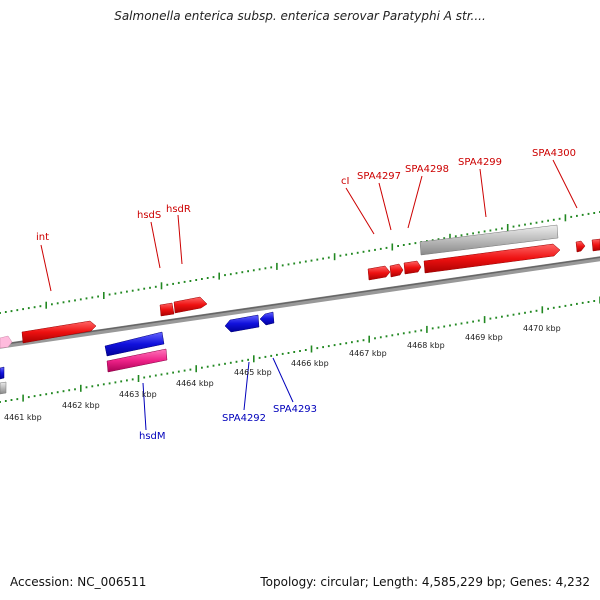  Describe the element at coordinates (59, 332) in the screenshot. I see `gene-arrow-int` at that location.